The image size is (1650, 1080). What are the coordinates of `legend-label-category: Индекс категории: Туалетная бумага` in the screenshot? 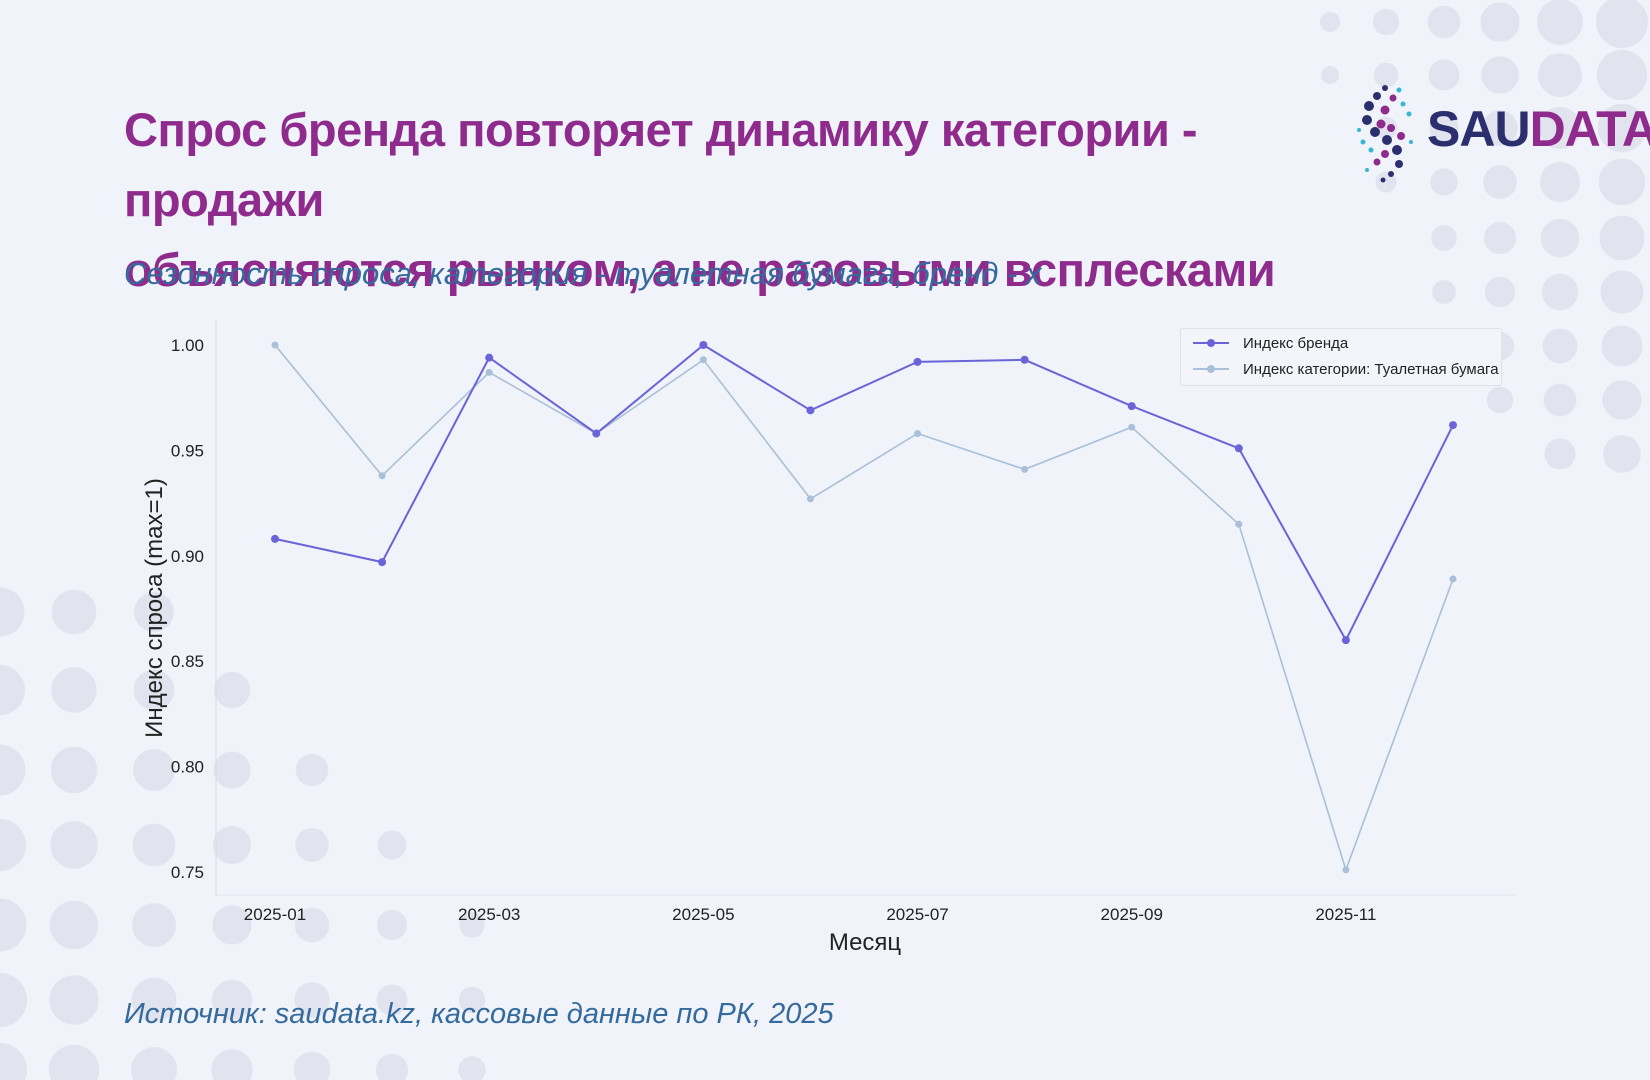 It's located at (1371, 369).